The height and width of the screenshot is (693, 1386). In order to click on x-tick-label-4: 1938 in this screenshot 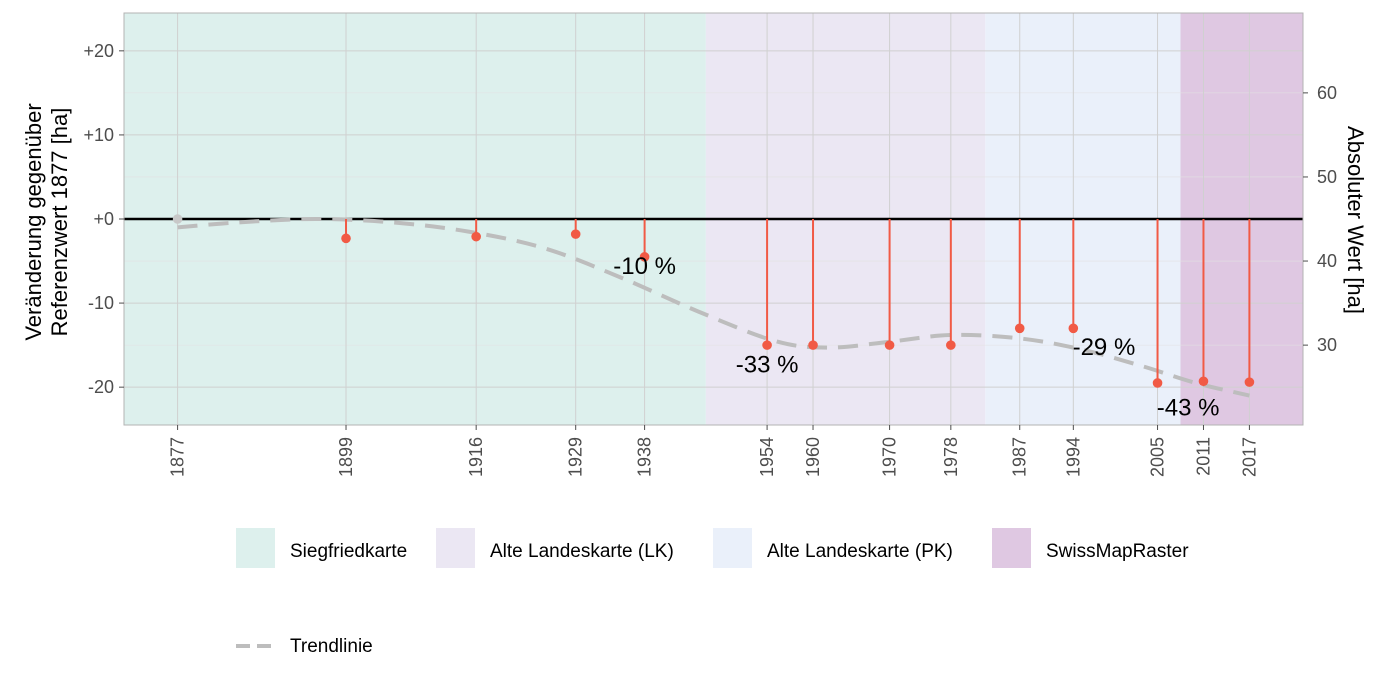, I will do `click(645, 457)`.